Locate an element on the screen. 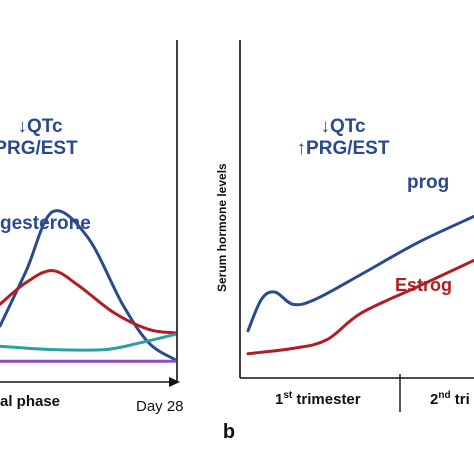 This screenshot has width=474, height=474. panel-b-series-estrogen-line is located at coordinates (360, 307).